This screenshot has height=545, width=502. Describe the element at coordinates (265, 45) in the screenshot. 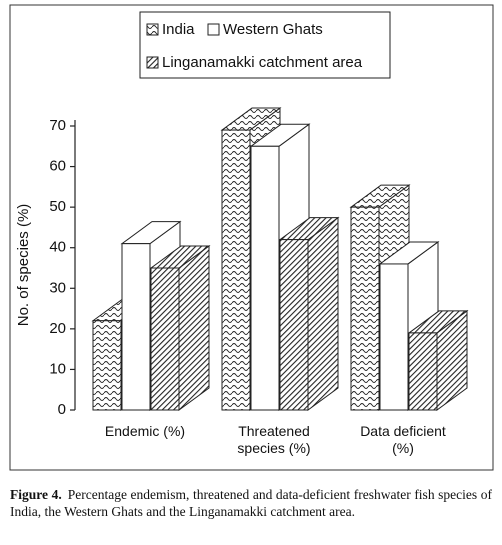

I see `legend-box` at that location.